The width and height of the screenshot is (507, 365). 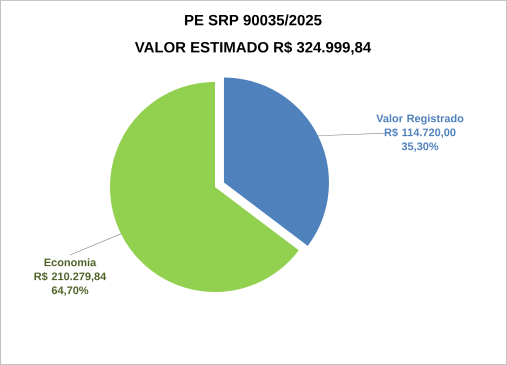 What do you see at coordinates (70, 262) in the screenshot?
I see `slice-label: Economia` at bounding box center [70, 262].